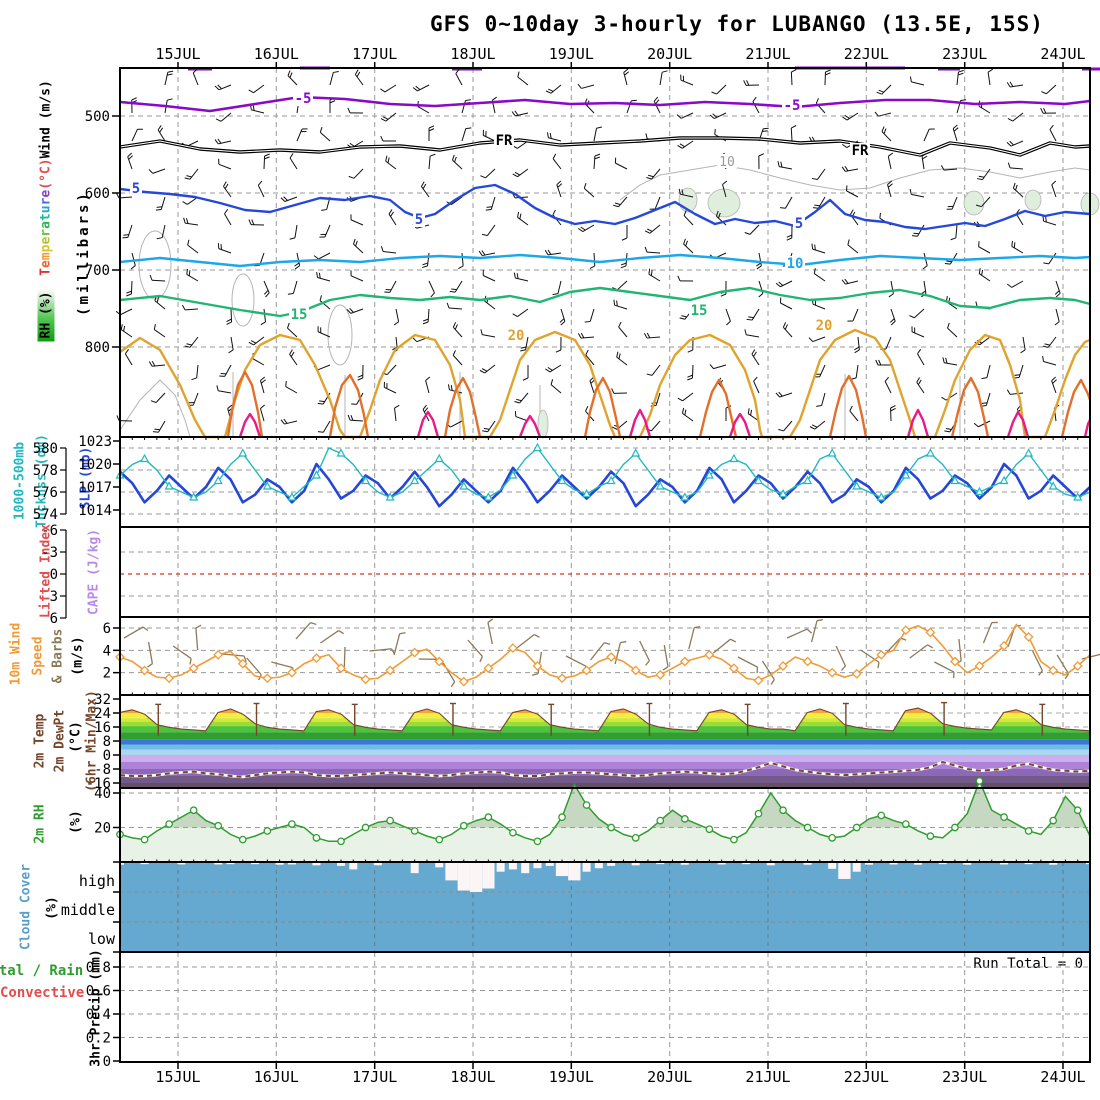 Image resolution: width=1100 pixels, height=1100 pixels. What do you see at coordinates (49, 553) in the screenshot?
I see `svg-text: -3` at bounding box center [49, 553].